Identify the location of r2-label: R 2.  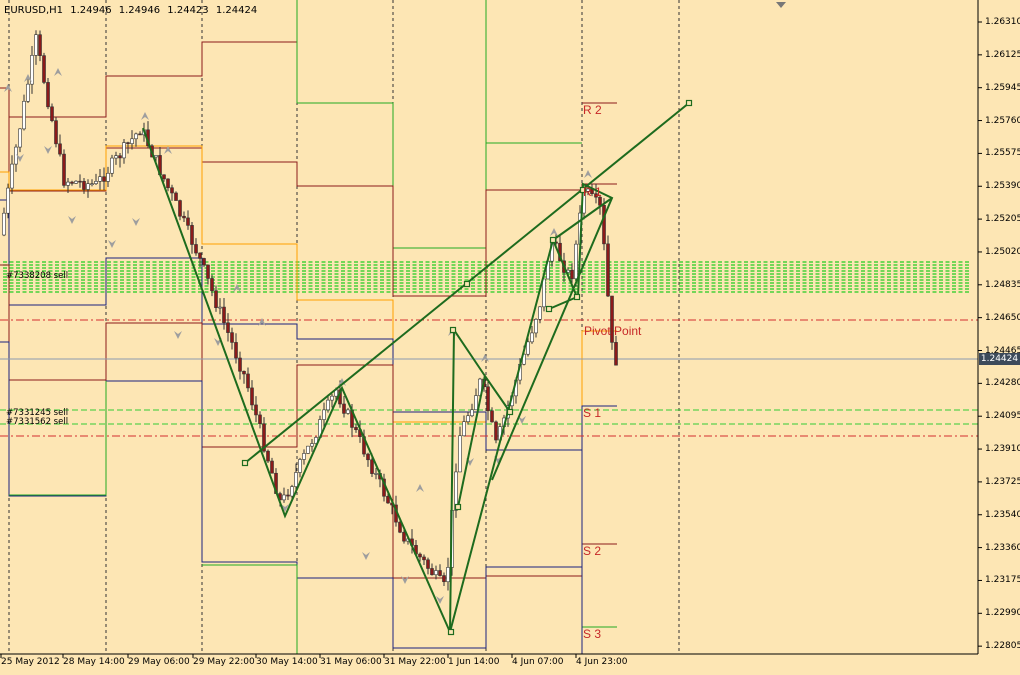
(592, 110).